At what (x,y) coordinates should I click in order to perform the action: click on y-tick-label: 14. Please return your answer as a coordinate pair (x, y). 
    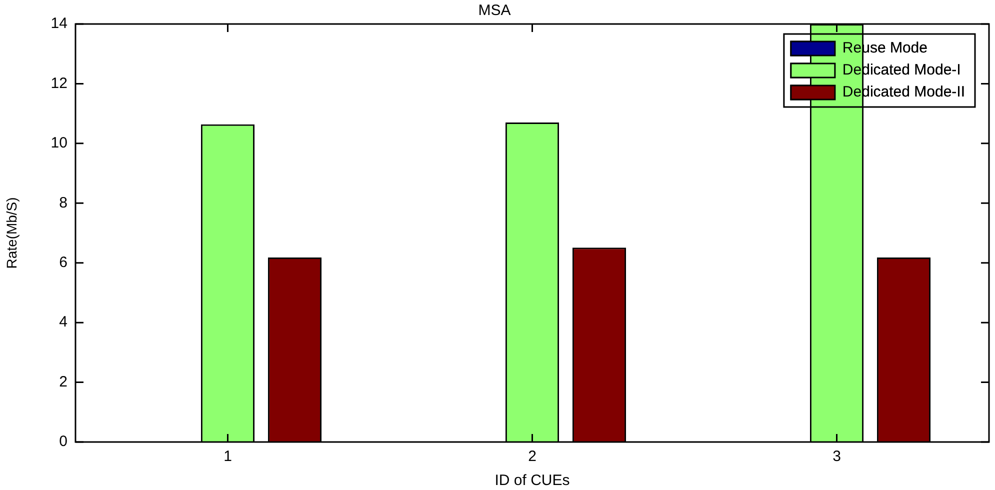
    Looking at the image, I should click on (59, 23).